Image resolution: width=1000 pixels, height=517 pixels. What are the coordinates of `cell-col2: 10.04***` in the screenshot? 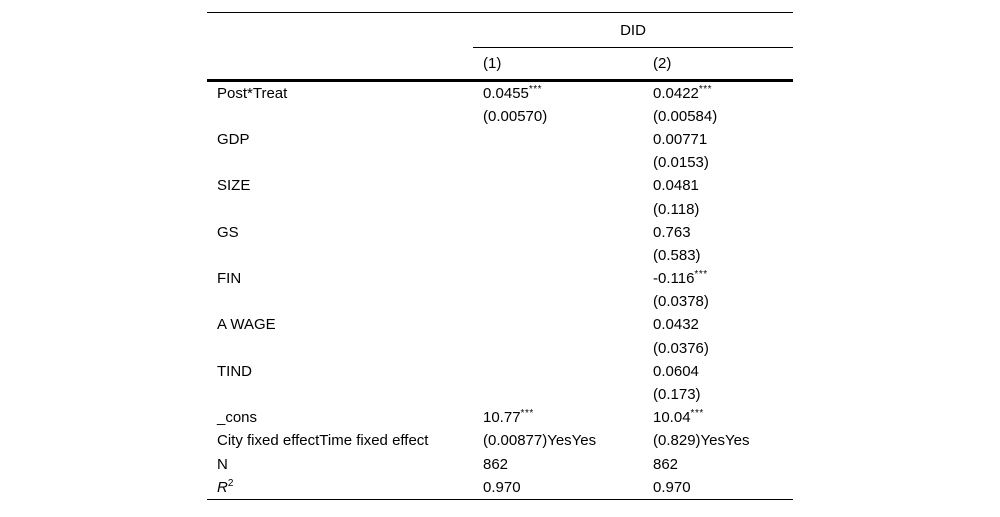 It's located at (678, 417).